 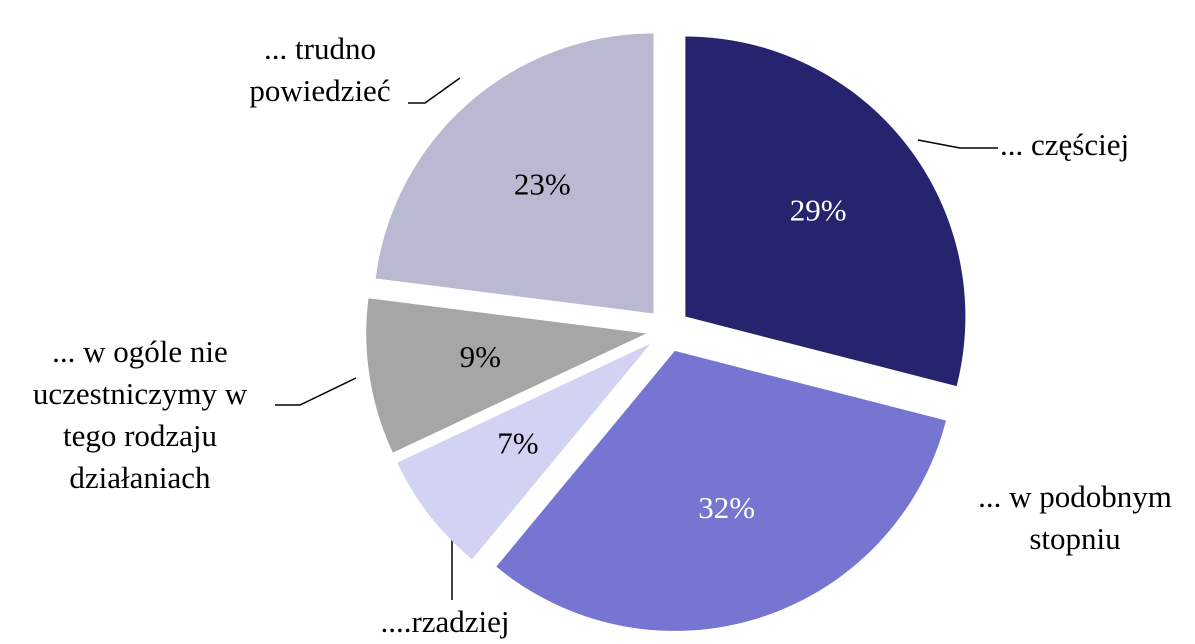 What do you see at coordinates (726, 507) in the screenshot?
I see `value-label: 32%` at bounding box center [726, 507].